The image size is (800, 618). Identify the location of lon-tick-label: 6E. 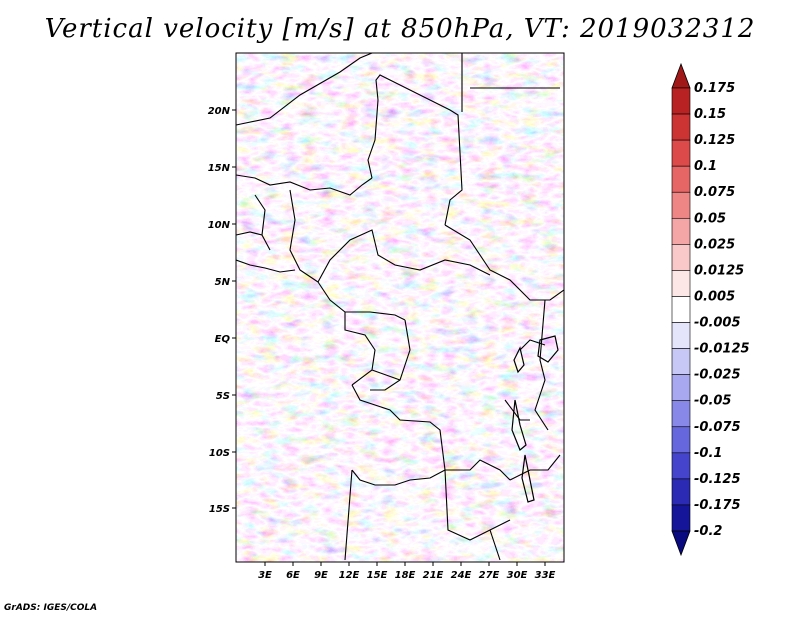
(293, 575).